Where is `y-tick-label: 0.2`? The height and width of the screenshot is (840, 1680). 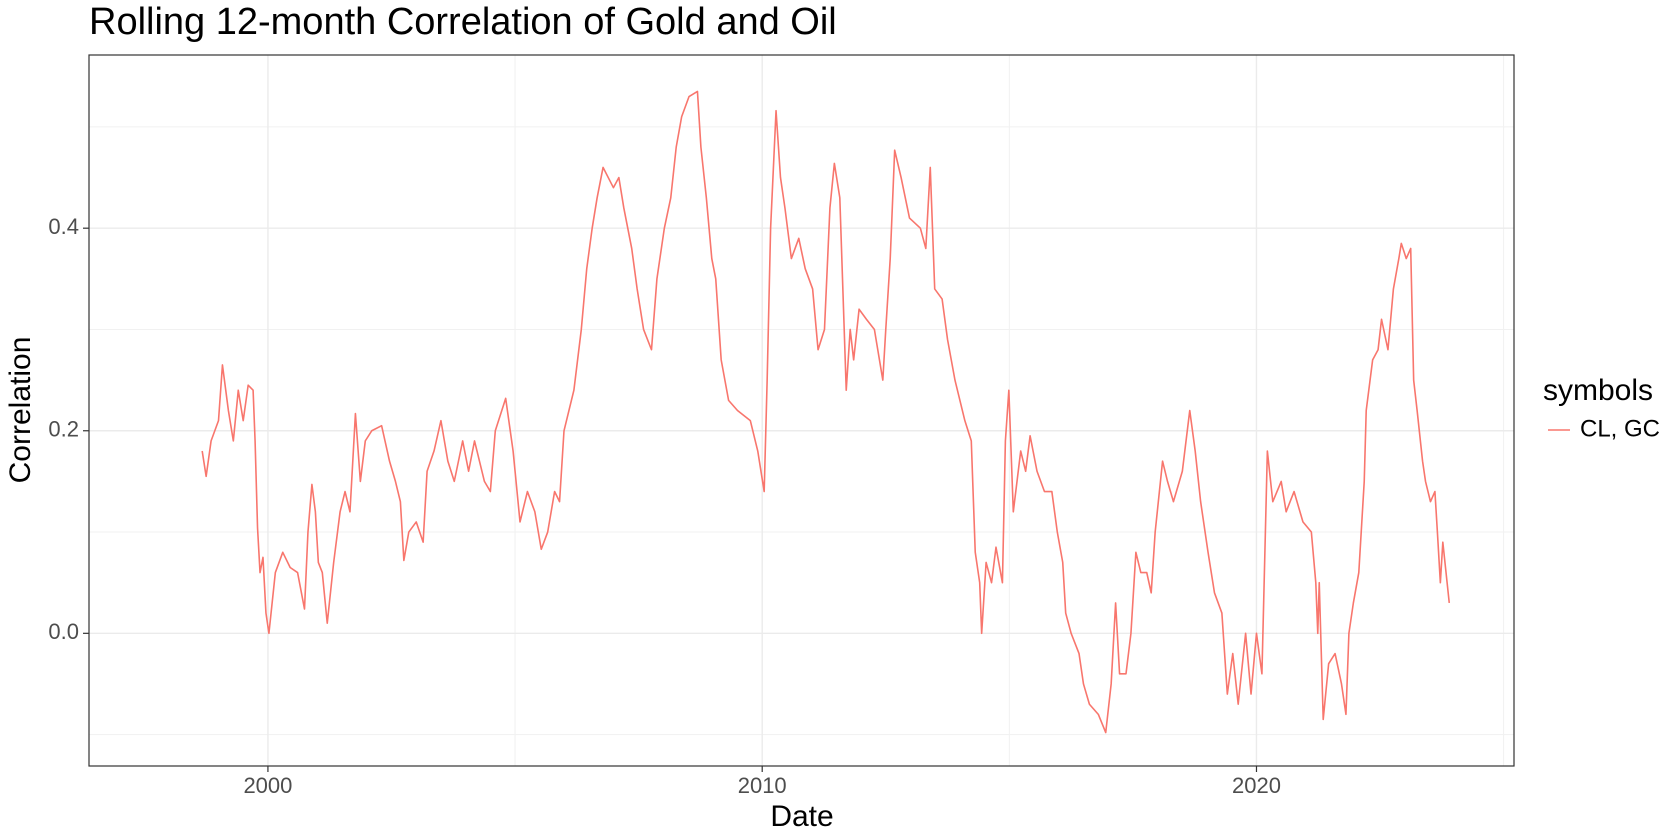
y-tick-label: 0.2 is located at coordinates (63, 429).